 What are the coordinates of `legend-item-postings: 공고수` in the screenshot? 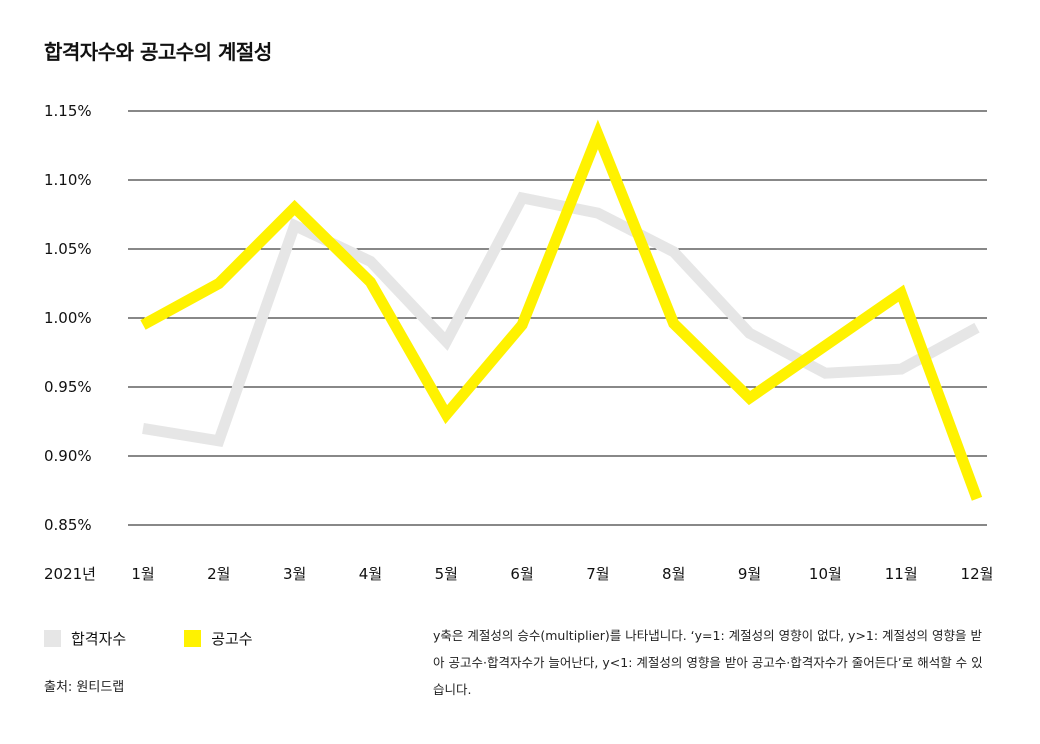 It's located at (218, 638).